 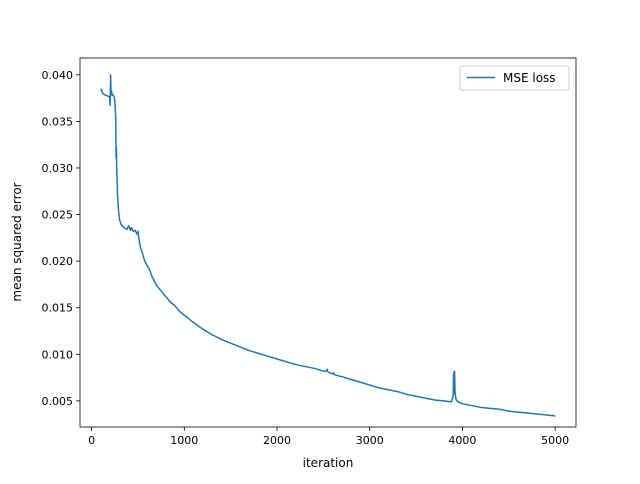 I want to click on y-tick-label: 0.030, so click(x=58, y=168).